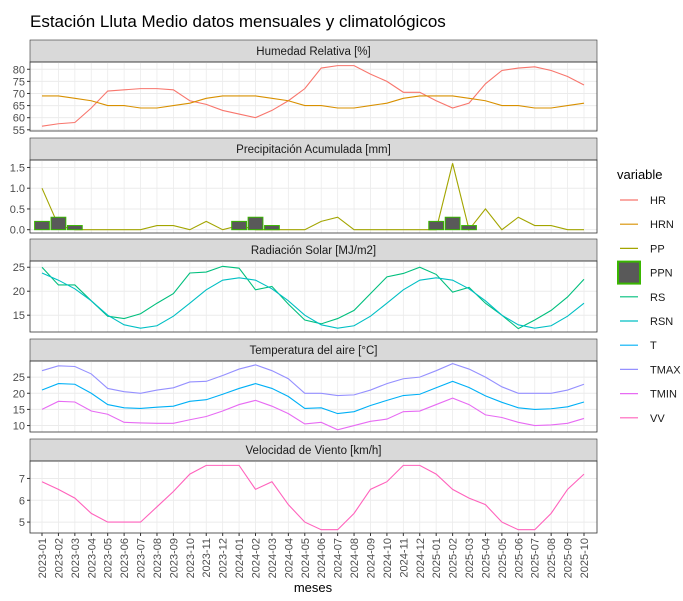  What do you see at coordinates (17, 189) in the screenshot?
I see `y-tick-label: 1.0` at bounding box center [17, 189].